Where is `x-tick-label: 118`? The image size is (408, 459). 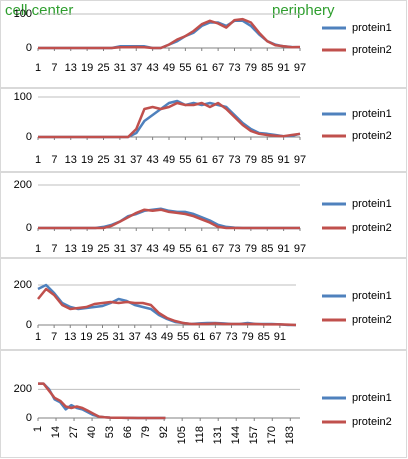
x-tick-label: 118 is located at coordinates (200, 435).